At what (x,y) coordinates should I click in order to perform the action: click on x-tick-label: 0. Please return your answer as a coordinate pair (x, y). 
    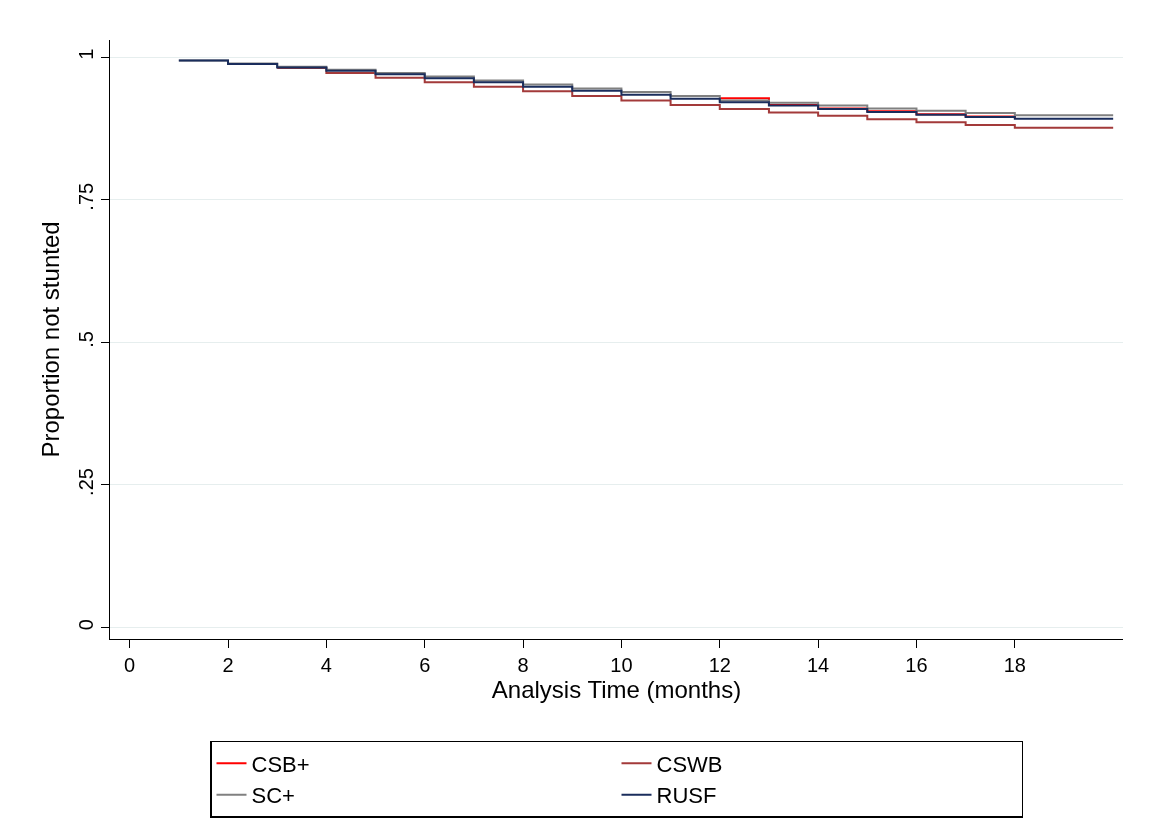
    Looking at the image, I should click on (130, 665).